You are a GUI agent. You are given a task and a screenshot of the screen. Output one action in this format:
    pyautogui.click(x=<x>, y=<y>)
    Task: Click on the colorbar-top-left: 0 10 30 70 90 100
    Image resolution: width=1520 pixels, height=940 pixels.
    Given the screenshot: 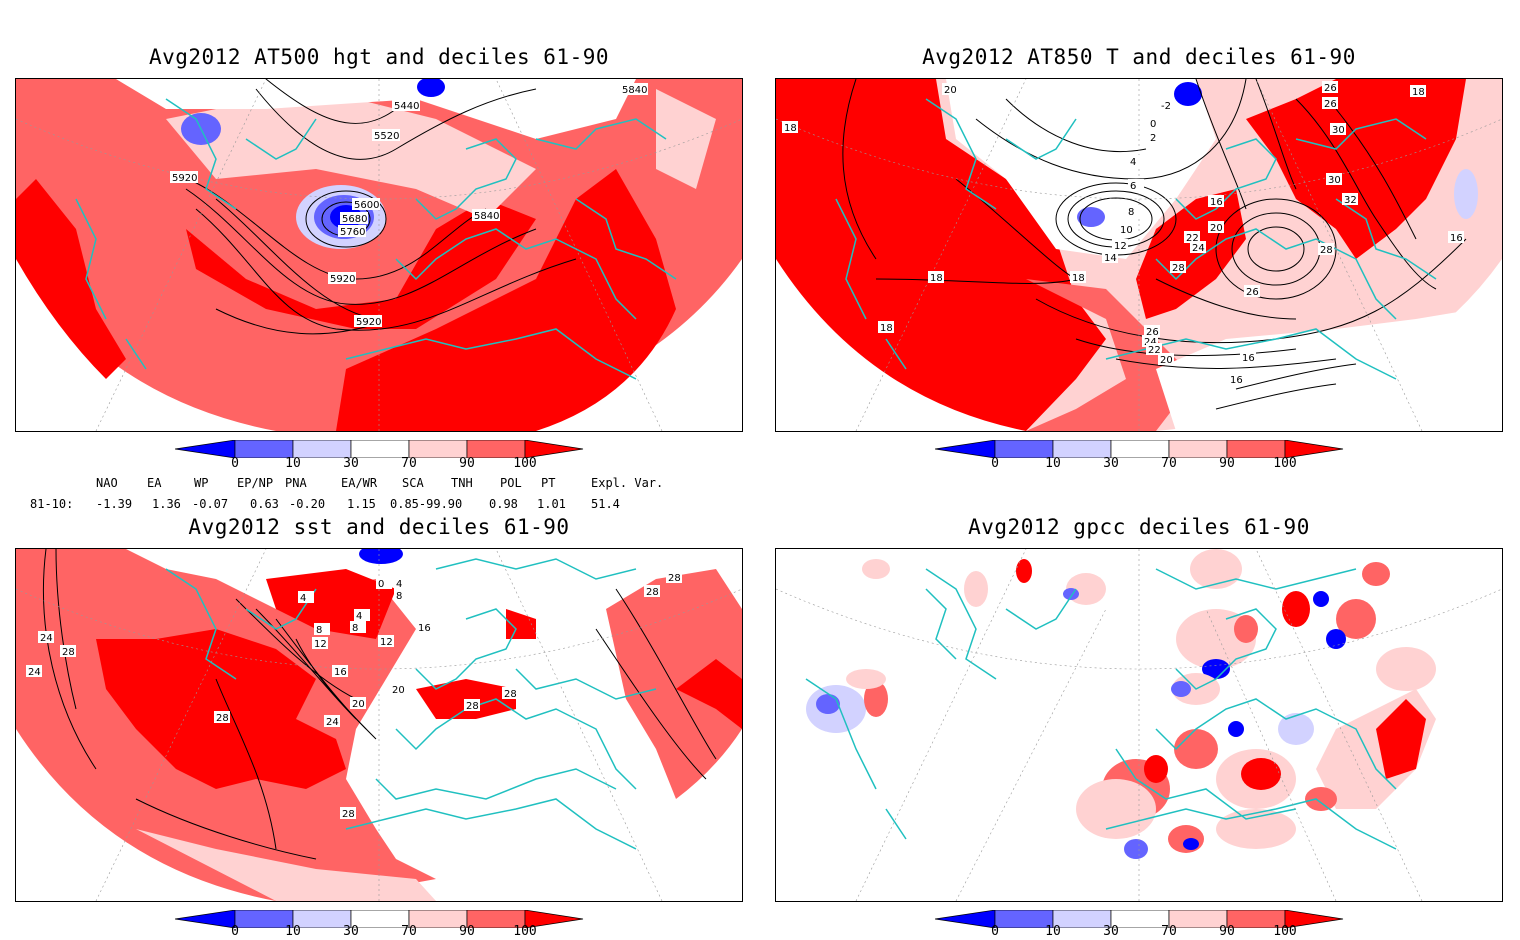 What is the action you would take?
    pyautogui.click(x=379, y=455)
    